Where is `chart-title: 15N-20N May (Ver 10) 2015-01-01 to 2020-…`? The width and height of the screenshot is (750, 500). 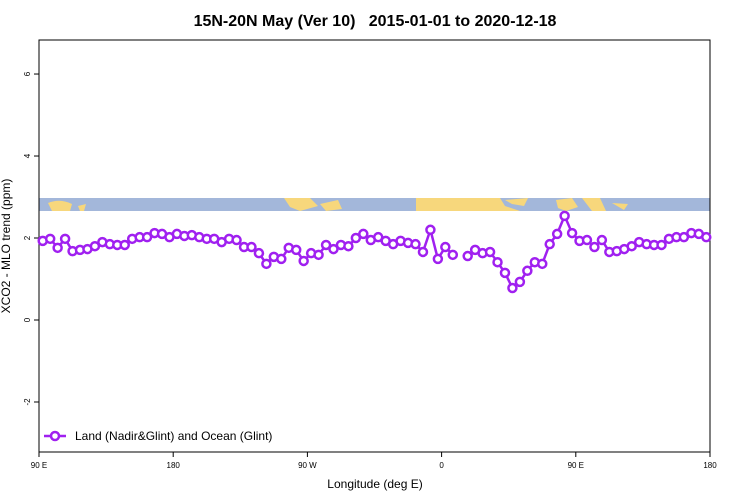
chart-title: 15N-20N May (Ver 10) 2015-01-01 to 2020-… is located at coordinates (375, 21).